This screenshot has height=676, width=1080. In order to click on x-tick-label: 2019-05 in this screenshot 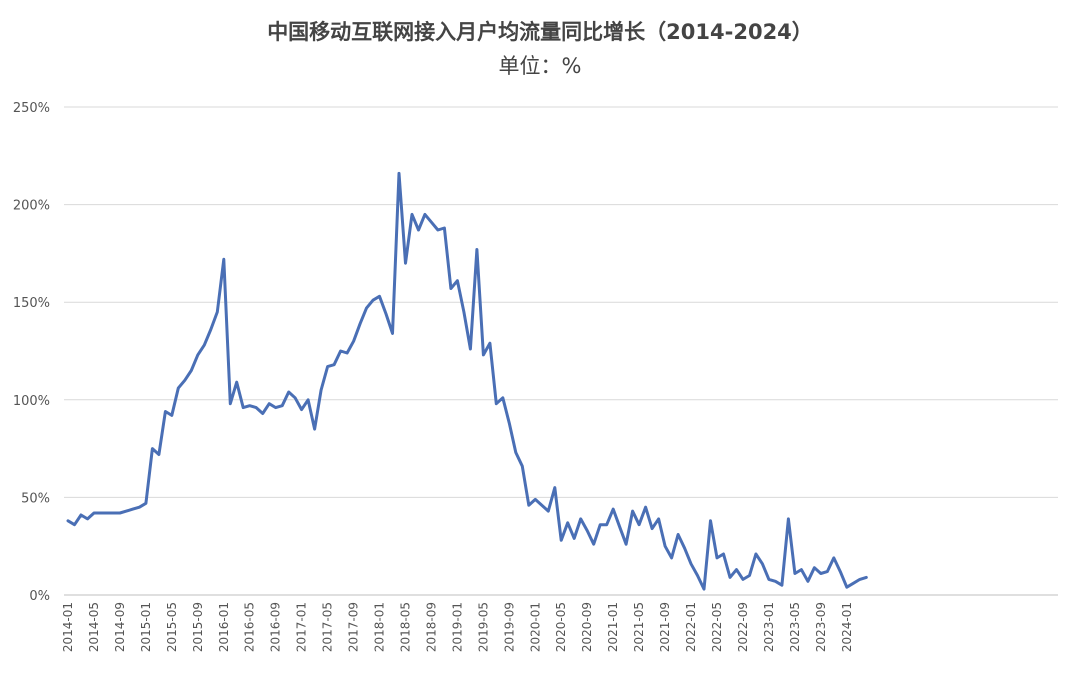, I will do `click(483, 627)`.